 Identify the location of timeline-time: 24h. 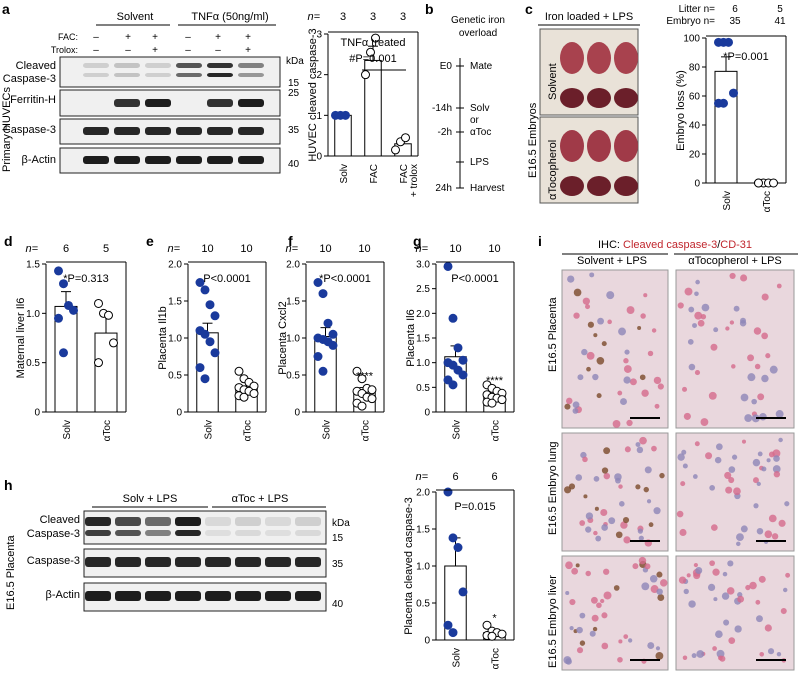
(443, 188).